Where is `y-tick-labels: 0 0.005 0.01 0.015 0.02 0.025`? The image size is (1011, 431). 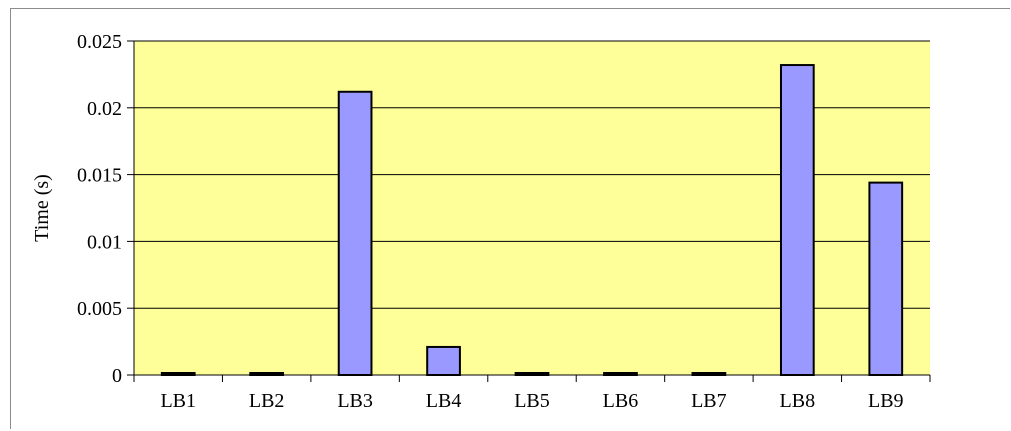
y-tick-labels: 0 0.005 0.01 0.015 0.02 0.025 is located at coordinates (99, 209).